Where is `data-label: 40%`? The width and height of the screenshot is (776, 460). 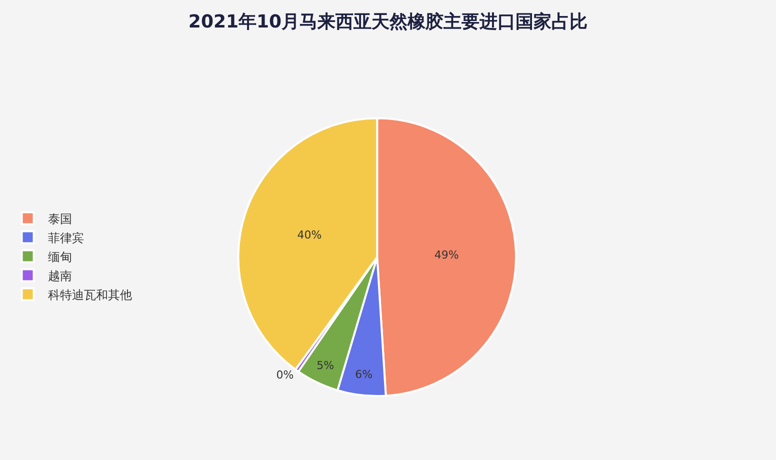
data-label: 40% is located at coordinates (309, 235).